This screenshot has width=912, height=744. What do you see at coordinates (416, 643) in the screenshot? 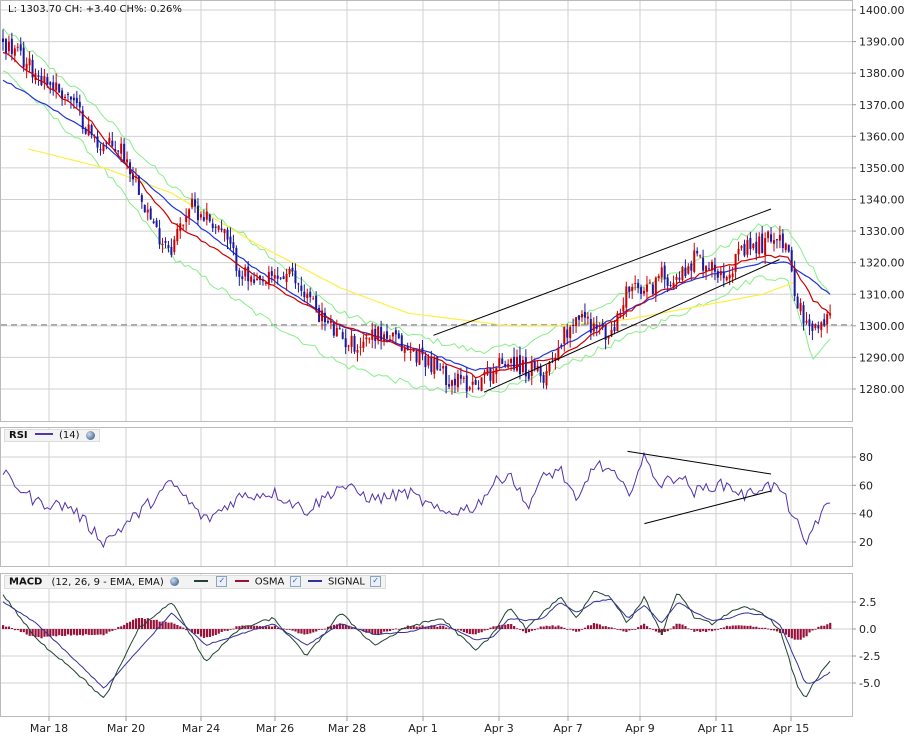
I see `signal-line` at bounding box center [416, 643].